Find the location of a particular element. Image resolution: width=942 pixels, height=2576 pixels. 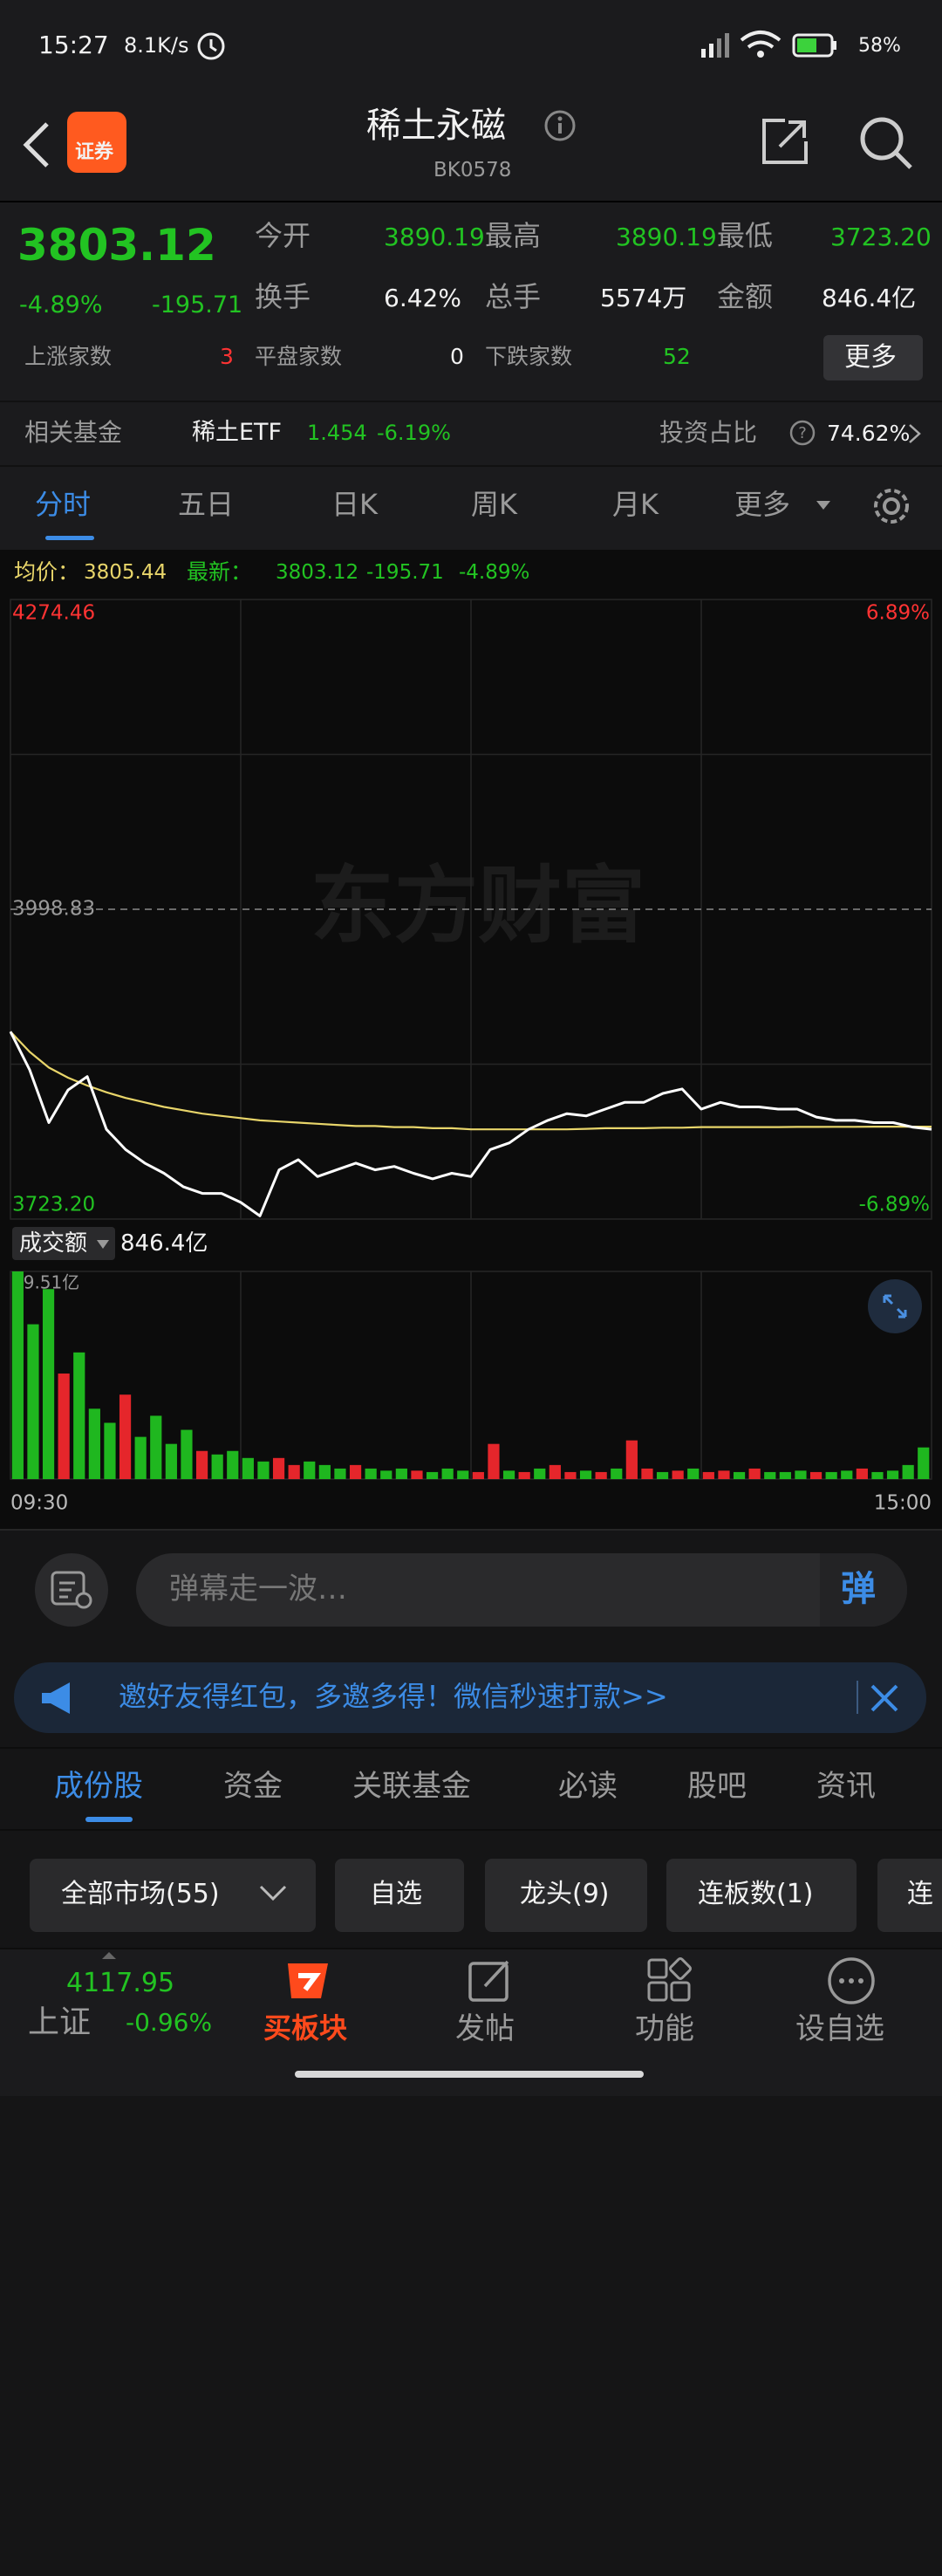

field-value: 6.42% is located at coordinates (422, 298).